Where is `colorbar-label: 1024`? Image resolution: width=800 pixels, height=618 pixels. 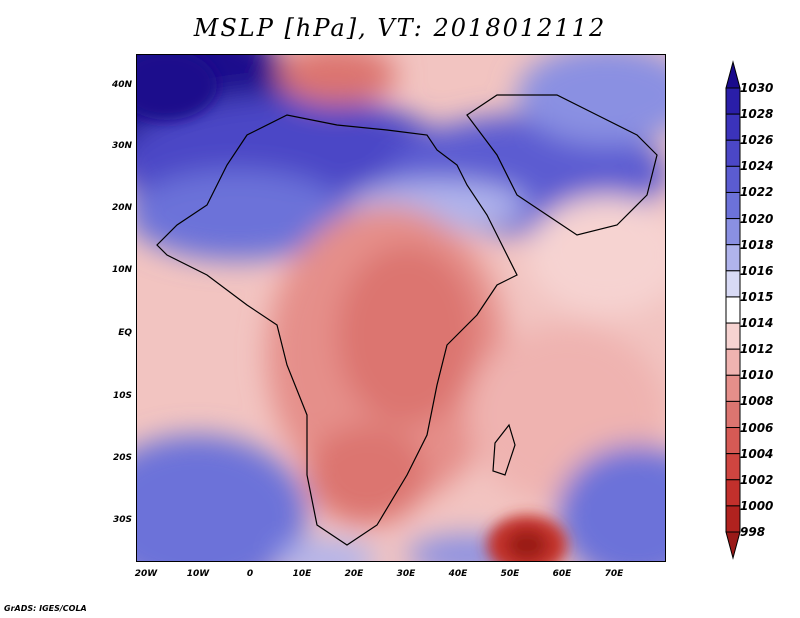 colorbar-label: 1024 is located at coordinates (757, 166).